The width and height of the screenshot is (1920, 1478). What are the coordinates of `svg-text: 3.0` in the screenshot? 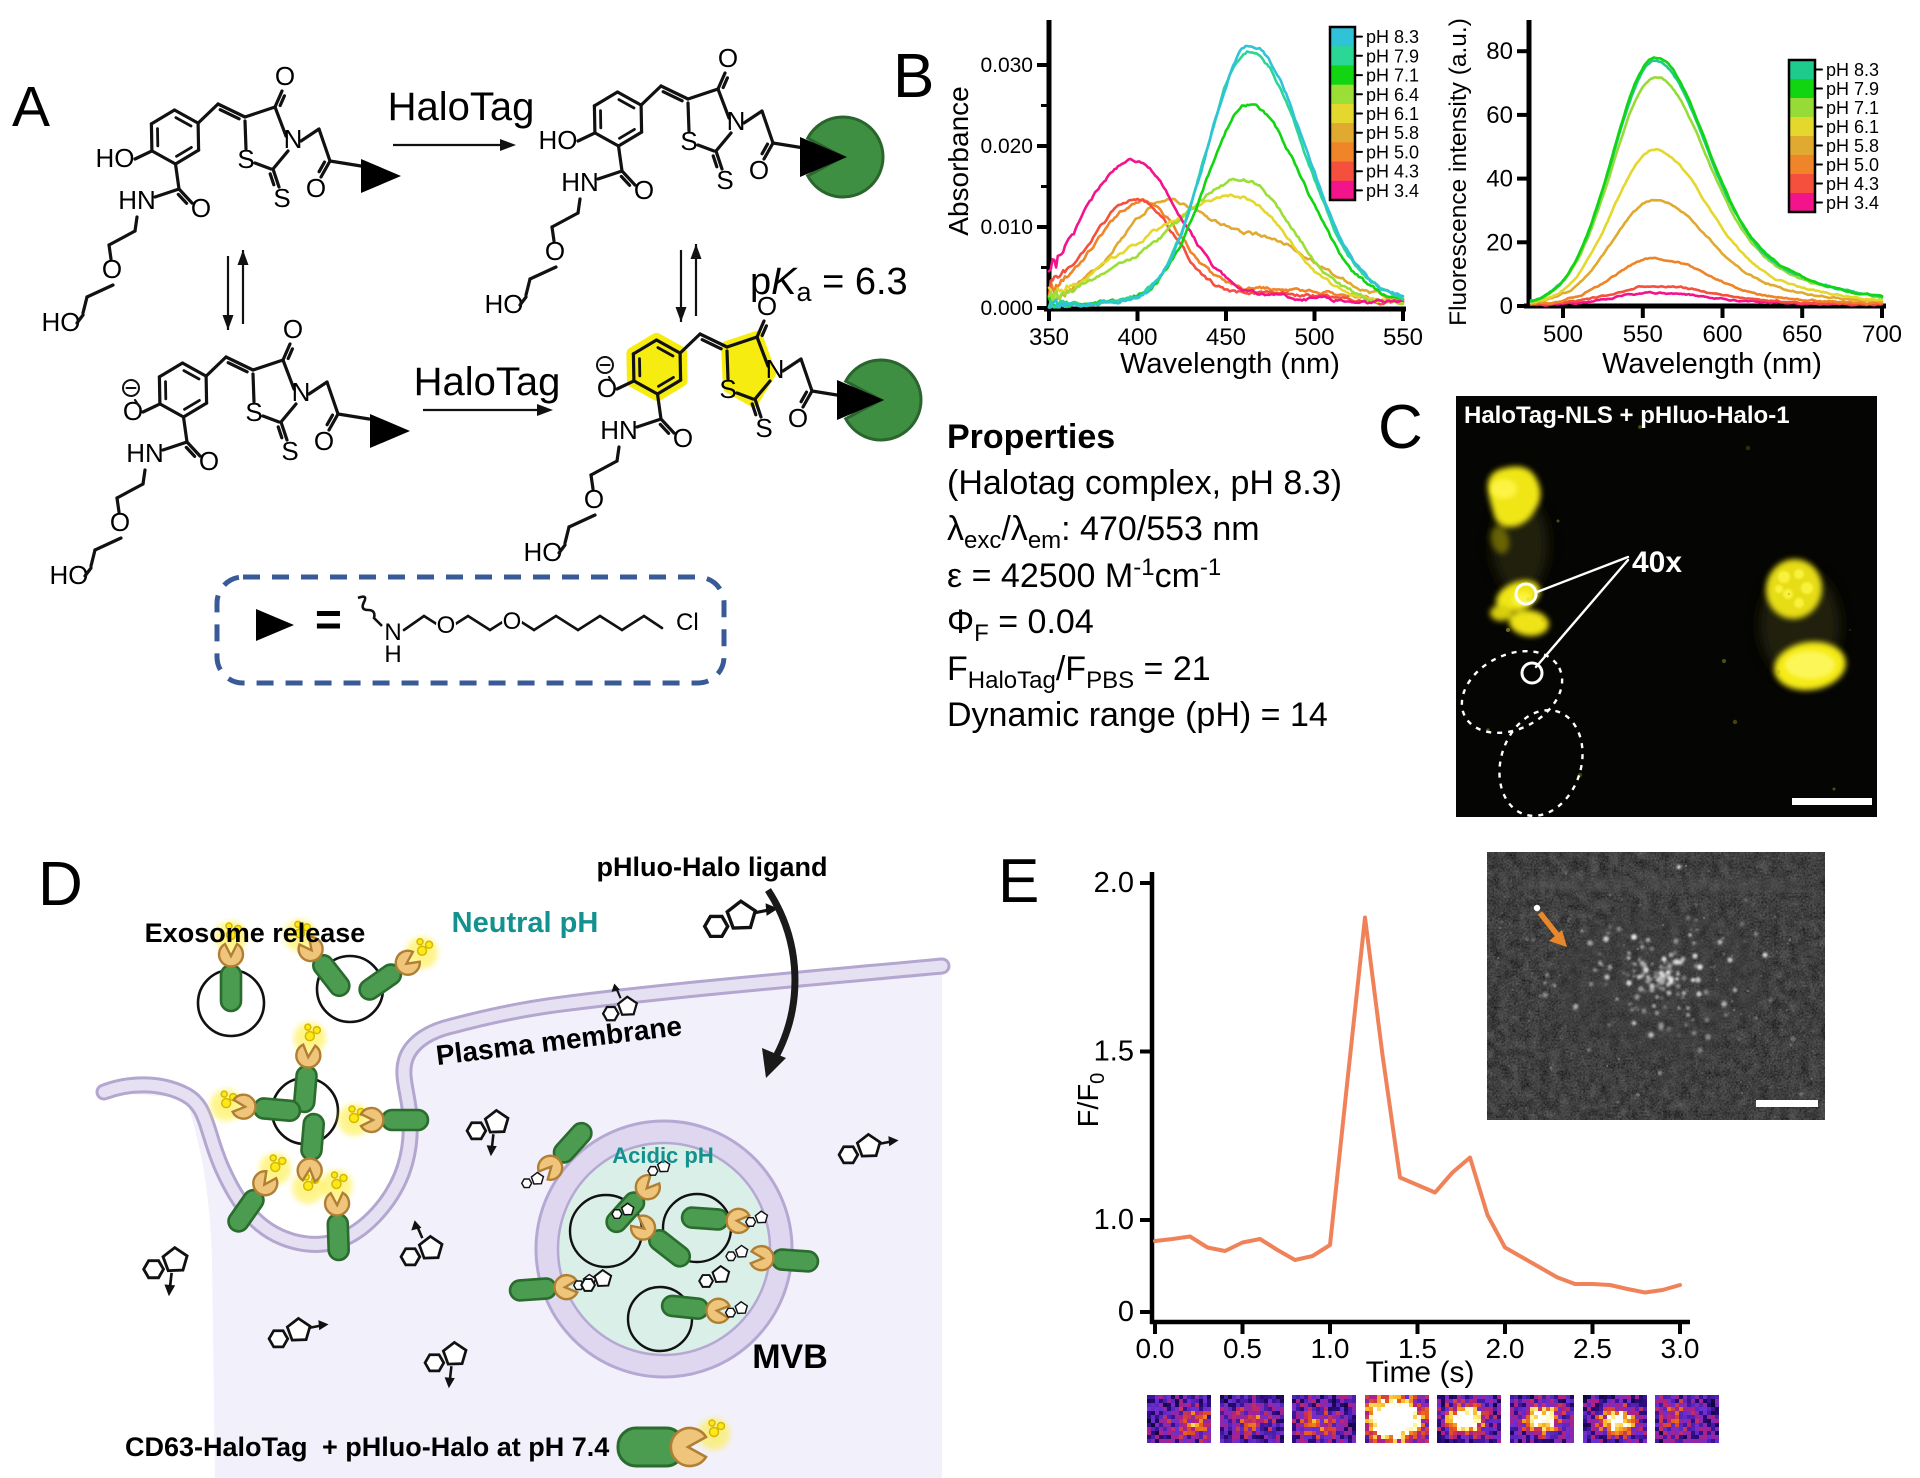 It's located at (1680, 1348).